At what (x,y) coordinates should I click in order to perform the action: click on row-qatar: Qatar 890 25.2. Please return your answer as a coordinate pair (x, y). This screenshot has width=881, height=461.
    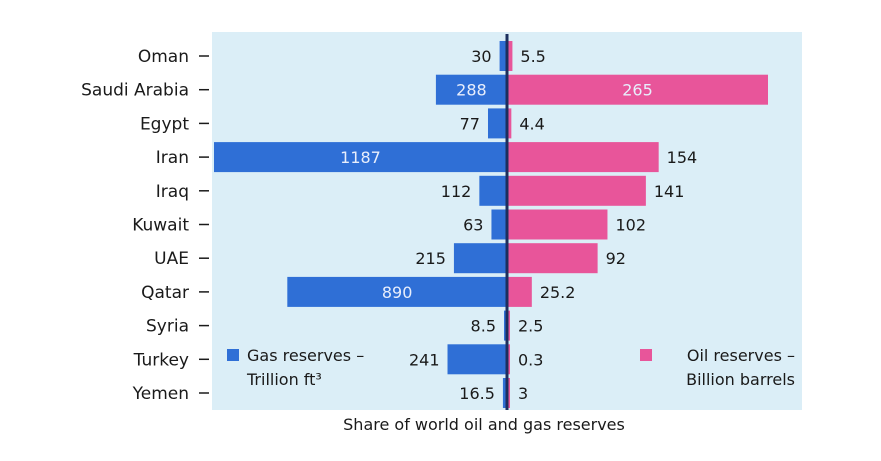
    Looking at the image, I should click on (358, 291).